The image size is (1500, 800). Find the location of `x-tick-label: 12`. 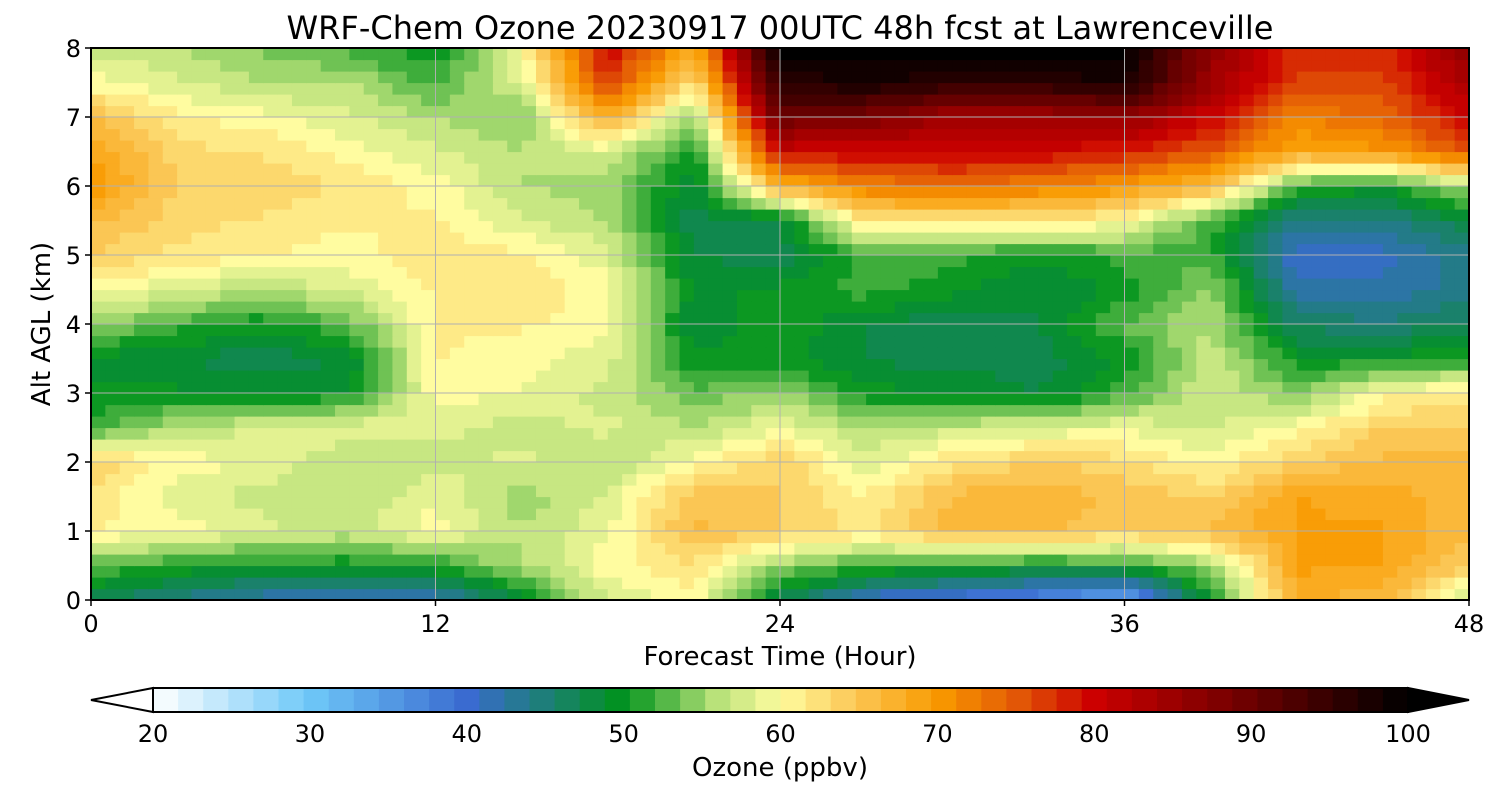

x-tick-label: 12 is located at coordinates (435, 624).